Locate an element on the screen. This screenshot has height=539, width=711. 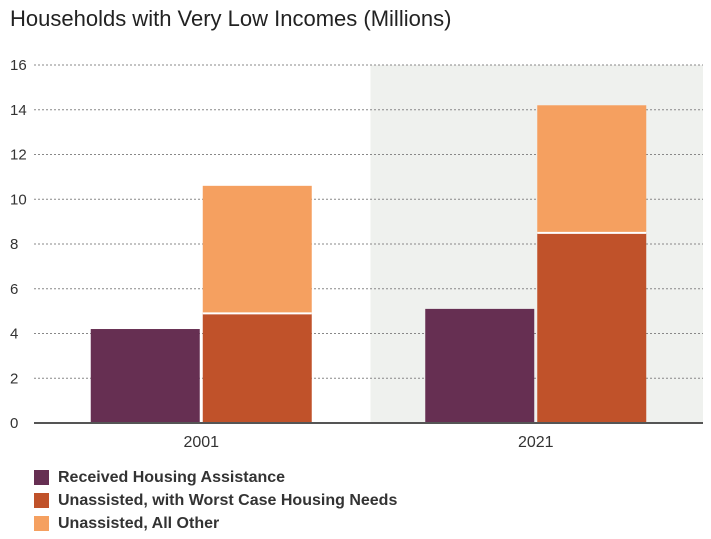
legend-item-all-other: Unassisted, All Other is located at coordinates (215, 523).